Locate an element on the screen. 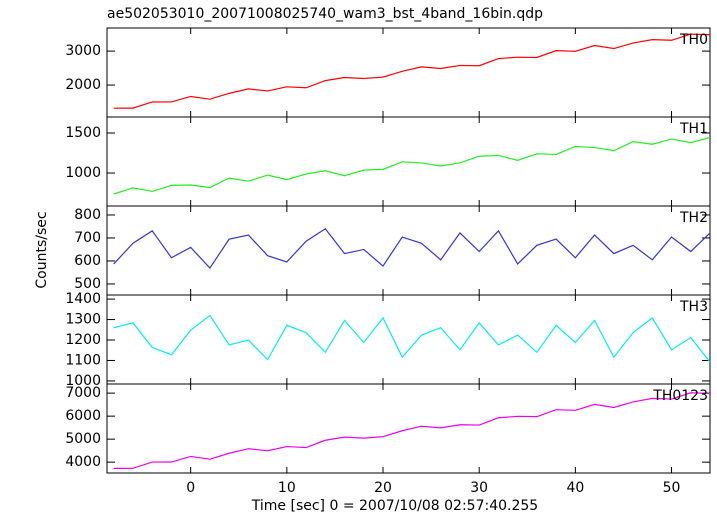  x-tick-label: 30 is located at coordinates (479, 488).